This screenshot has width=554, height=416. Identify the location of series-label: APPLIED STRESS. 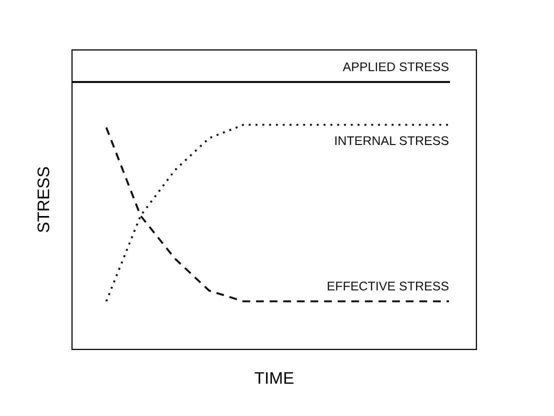
(395, 67).